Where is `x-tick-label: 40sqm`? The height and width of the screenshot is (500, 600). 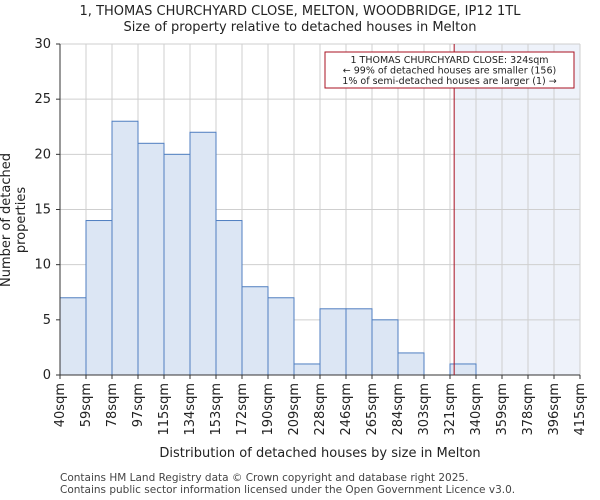 x-tick-label: 40sqm is located at coordinates (60, 405).